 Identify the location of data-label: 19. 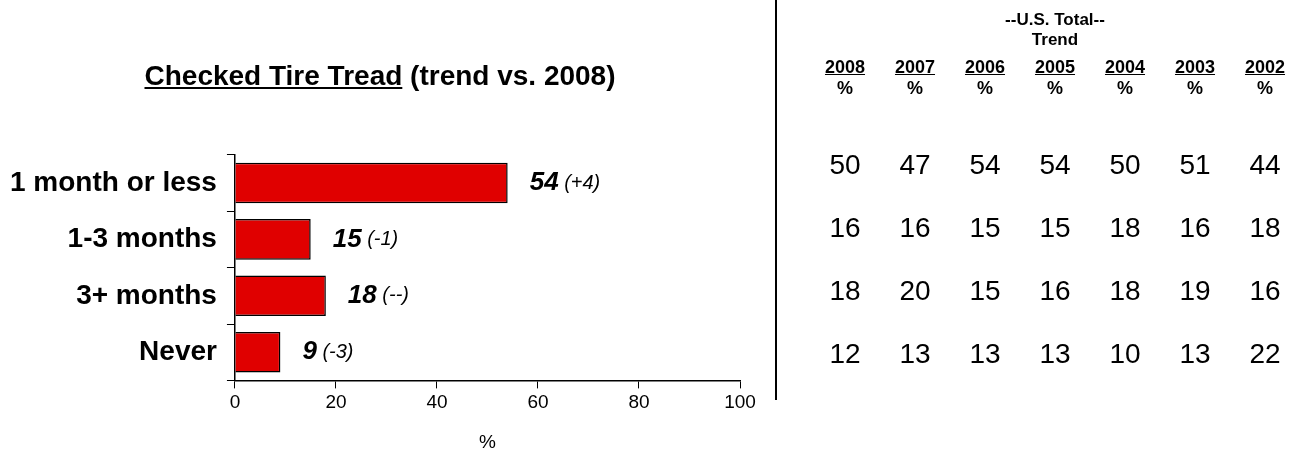
(1195, 290).